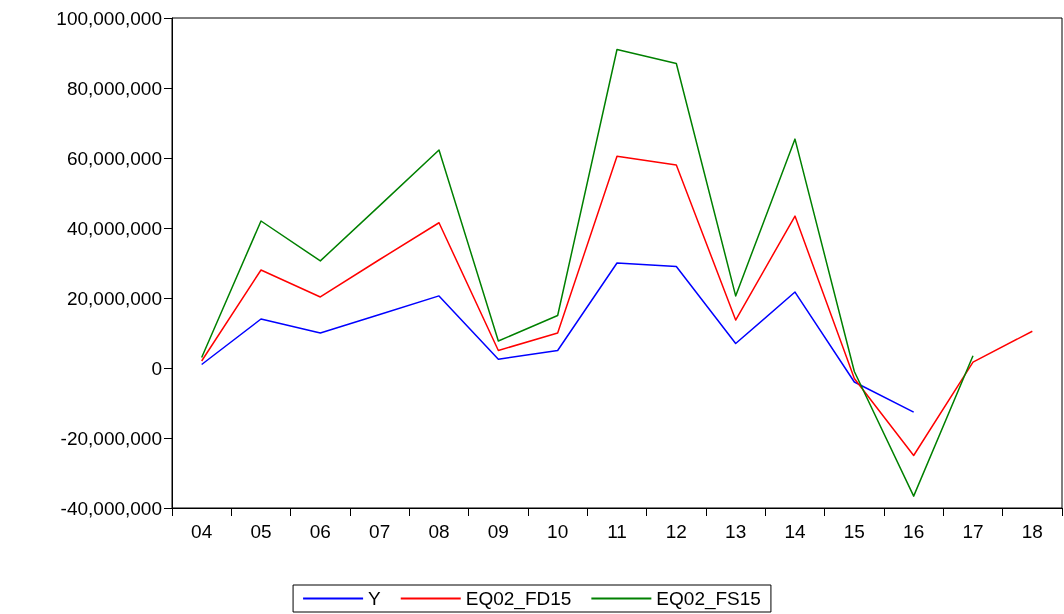 This screenshot has width=1064, height=614. What do you see at coordinates (676, 531) in the screenshot?
I see `x-tick-label: 12` at bounding box center [676, 531].